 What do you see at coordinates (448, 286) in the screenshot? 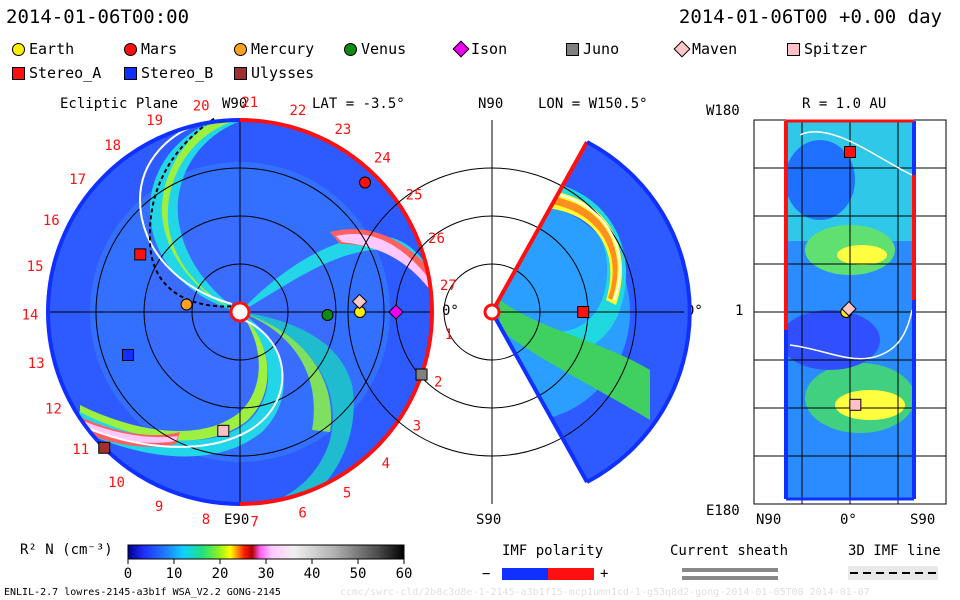
I see `carrington-label: 27` at bounding box center [448, 286].